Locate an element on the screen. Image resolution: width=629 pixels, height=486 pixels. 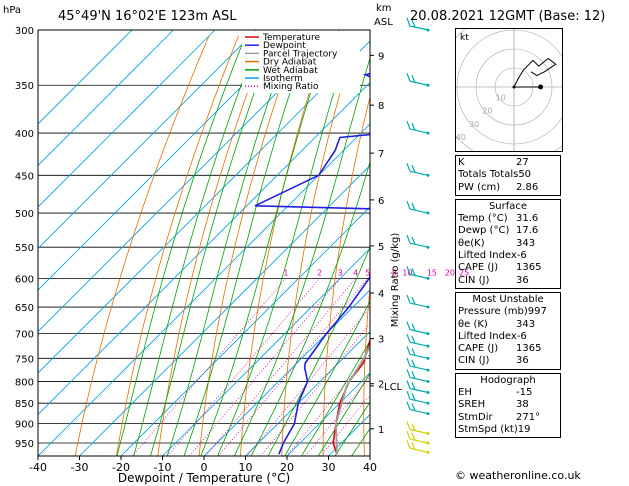
x-tick-label: -10 is located at coordinates (163, 467).